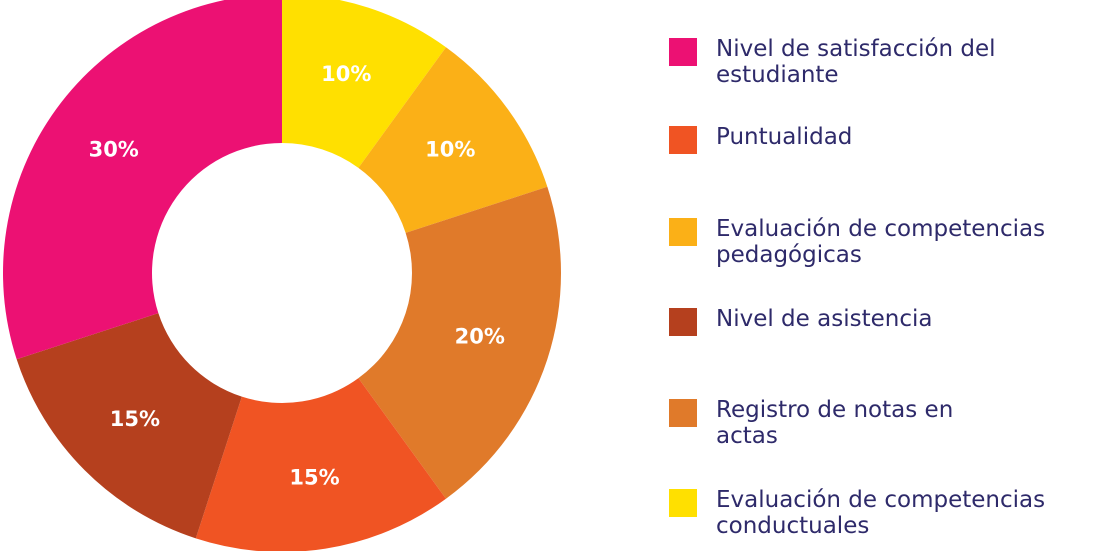  What do you see at coordinates (862, 139) in the screenshot?
I see `legend-item: Puntualidad` at bounding box center [862, 139].